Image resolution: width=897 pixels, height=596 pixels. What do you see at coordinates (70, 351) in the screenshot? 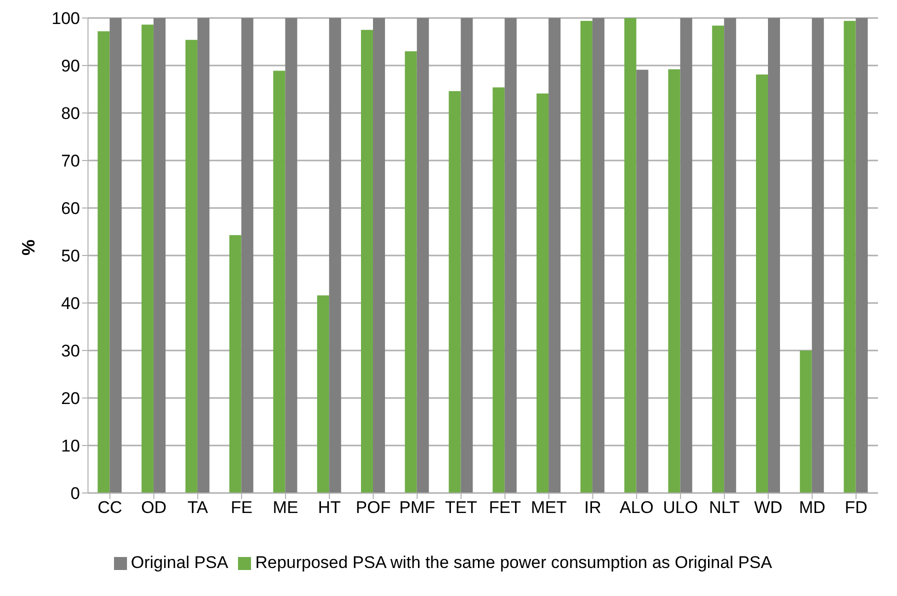
I see `y-tick-label: 30` at bounding box center [70, 351].